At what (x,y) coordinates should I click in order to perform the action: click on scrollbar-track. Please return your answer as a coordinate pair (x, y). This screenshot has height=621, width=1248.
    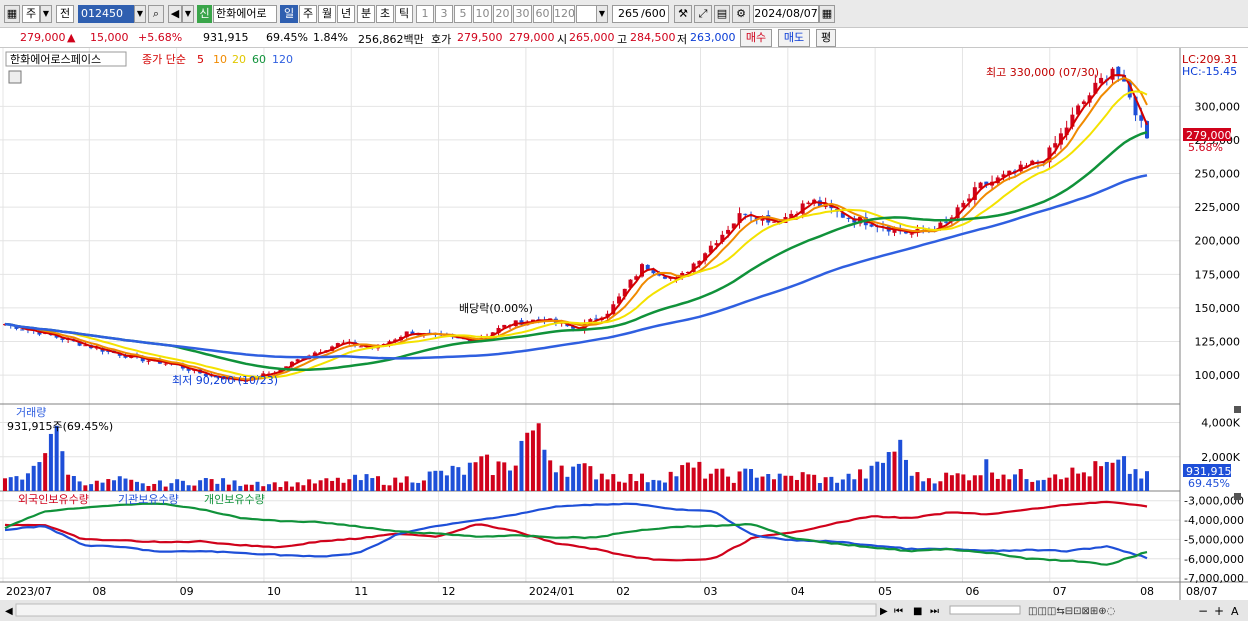
    Looking at the image, I should click on (446, 610).